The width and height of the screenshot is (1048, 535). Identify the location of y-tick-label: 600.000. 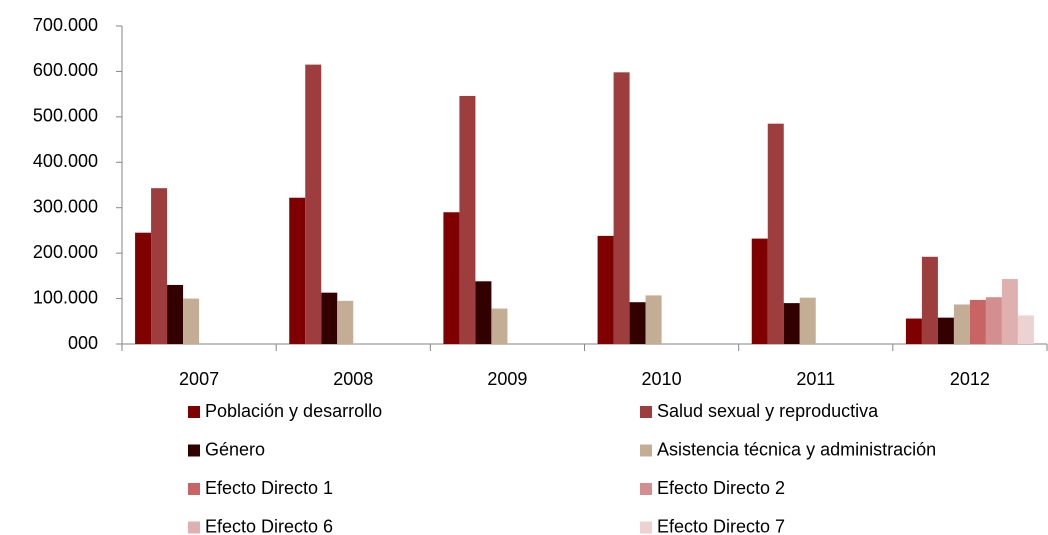
(65, 70).